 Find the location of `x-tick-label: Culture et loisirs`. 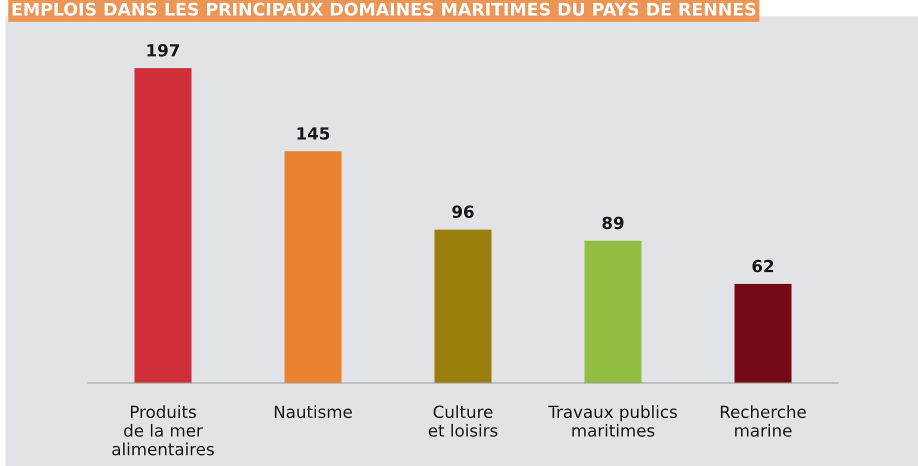

x-tick-label: Culture et loisirs is located at coordinates (463, 421).